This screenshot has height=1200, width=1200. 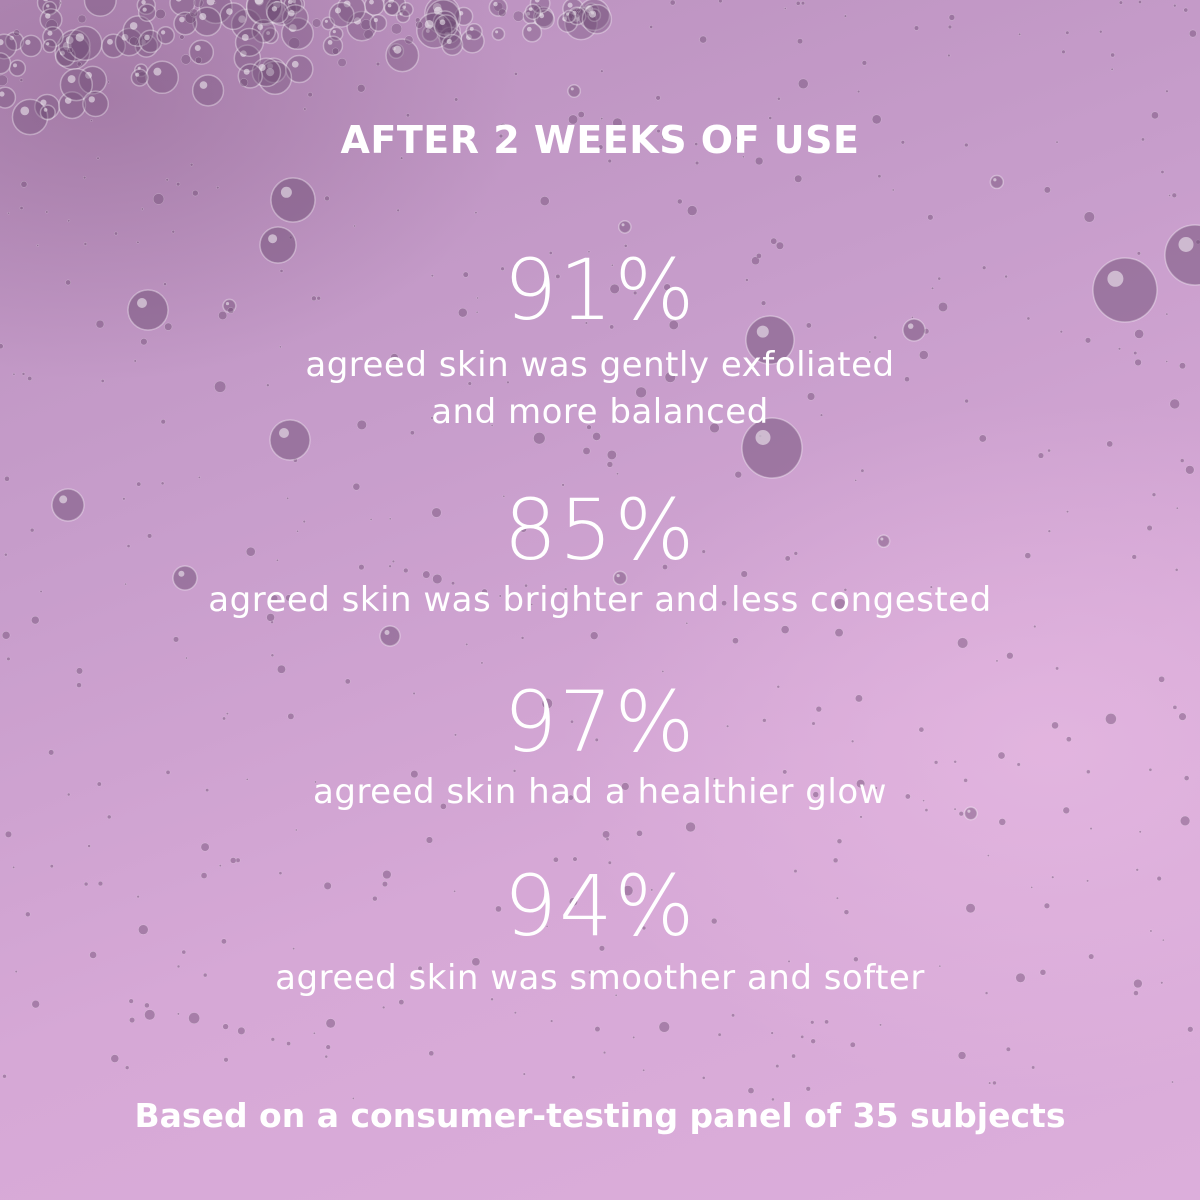 I want to click on stat-caption-1b: and more balanced, so click(x=600, y=412).